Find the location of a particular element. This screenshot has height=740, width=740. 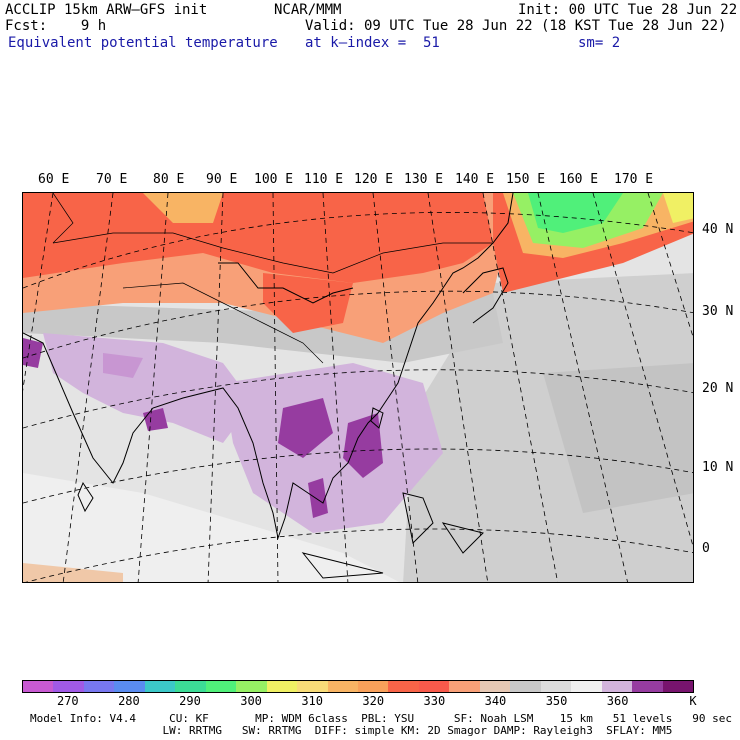

colorbar-tick-label: 310 is located at coordinates (312, 701).